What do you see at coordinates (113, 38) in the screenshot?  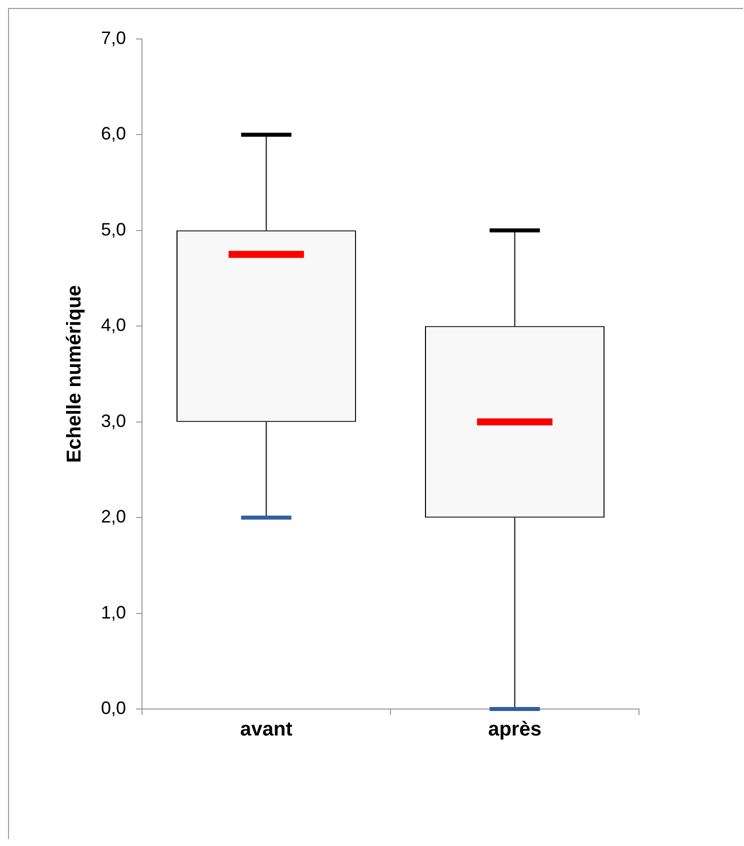 I see `y-tick-label: 7,0` at bounding box center [113, 38].